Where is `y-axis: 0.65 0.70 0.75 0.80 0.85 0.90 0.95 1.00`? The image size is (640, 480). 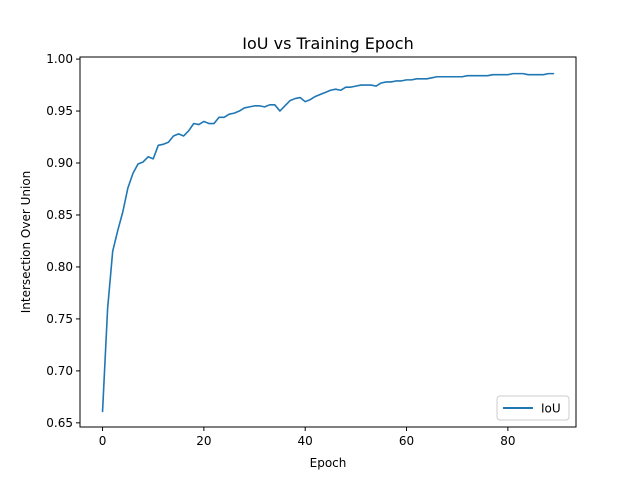 y-axis: 0.65 0.70 0.75 0.80 0.85 0.90 0.95 1.00 is located at coordinates (63, 241).